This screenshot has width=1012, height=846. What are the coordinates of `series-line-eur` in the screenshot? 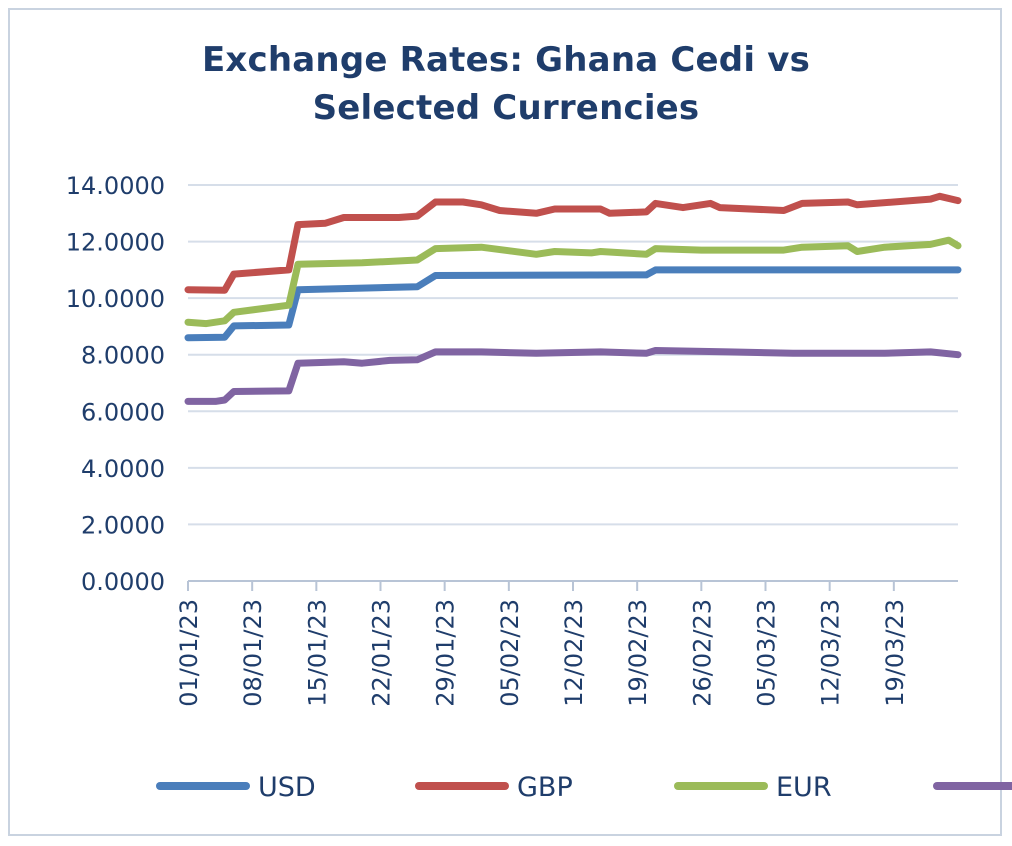 It's located at (573, 282).